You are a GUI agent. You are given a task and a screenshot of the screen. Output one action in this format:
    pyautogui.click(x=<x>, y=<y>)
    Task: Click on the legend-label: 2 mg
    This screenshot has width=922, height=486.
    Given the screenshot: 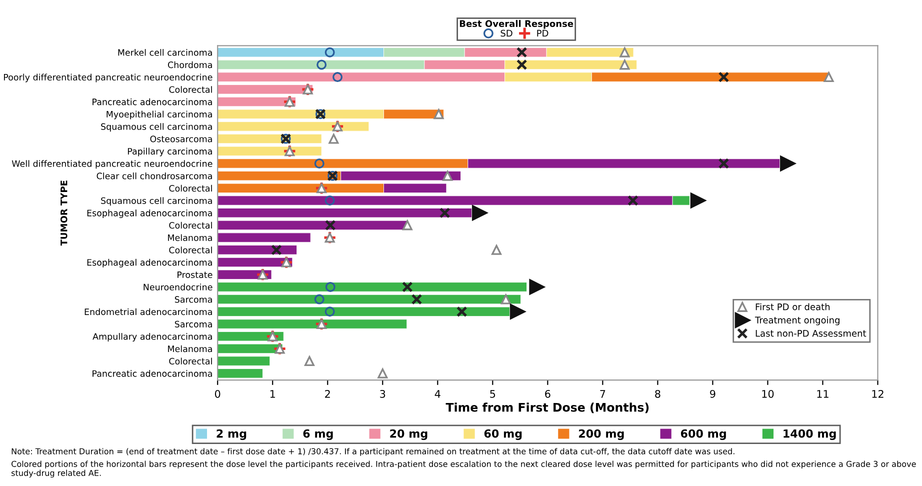 What is the action you would take?
    pyautogui.click(x=231, y=434)
    